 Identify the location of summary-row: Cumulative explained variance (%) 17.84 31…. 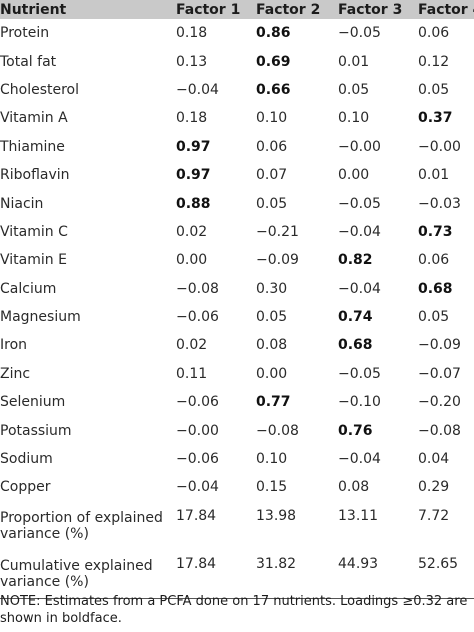
(237, 574).